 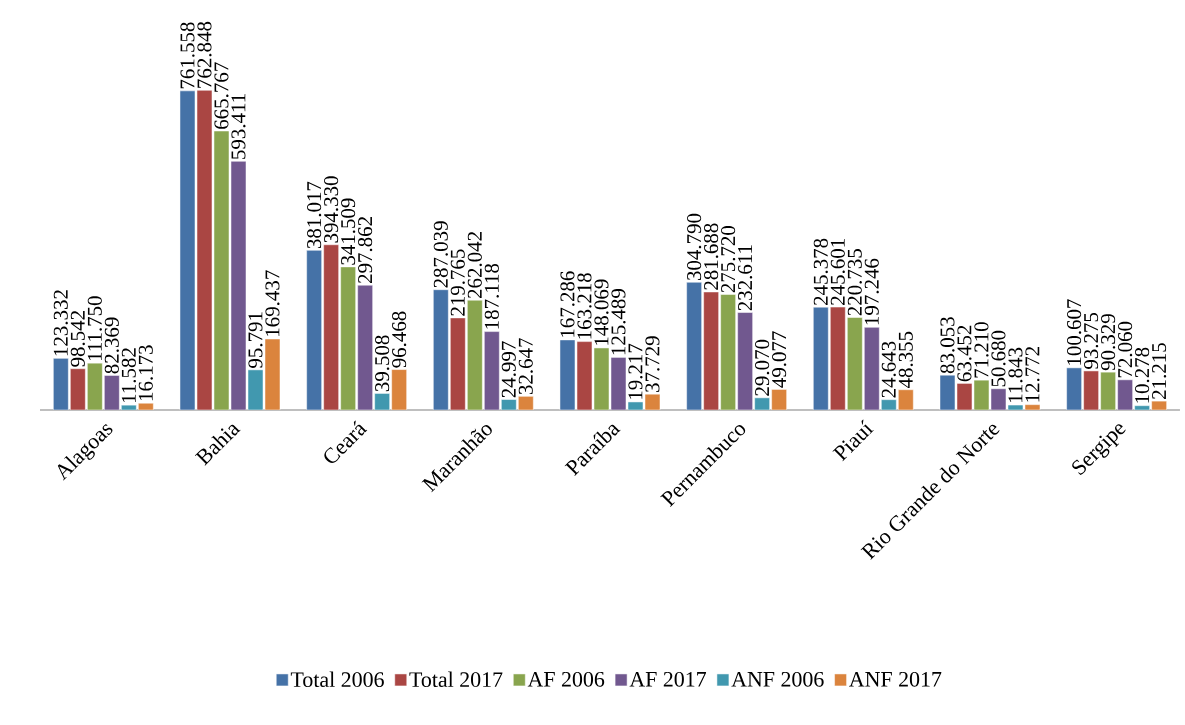 I want to click on data-label: 82.369, so click(x=111, y=345).